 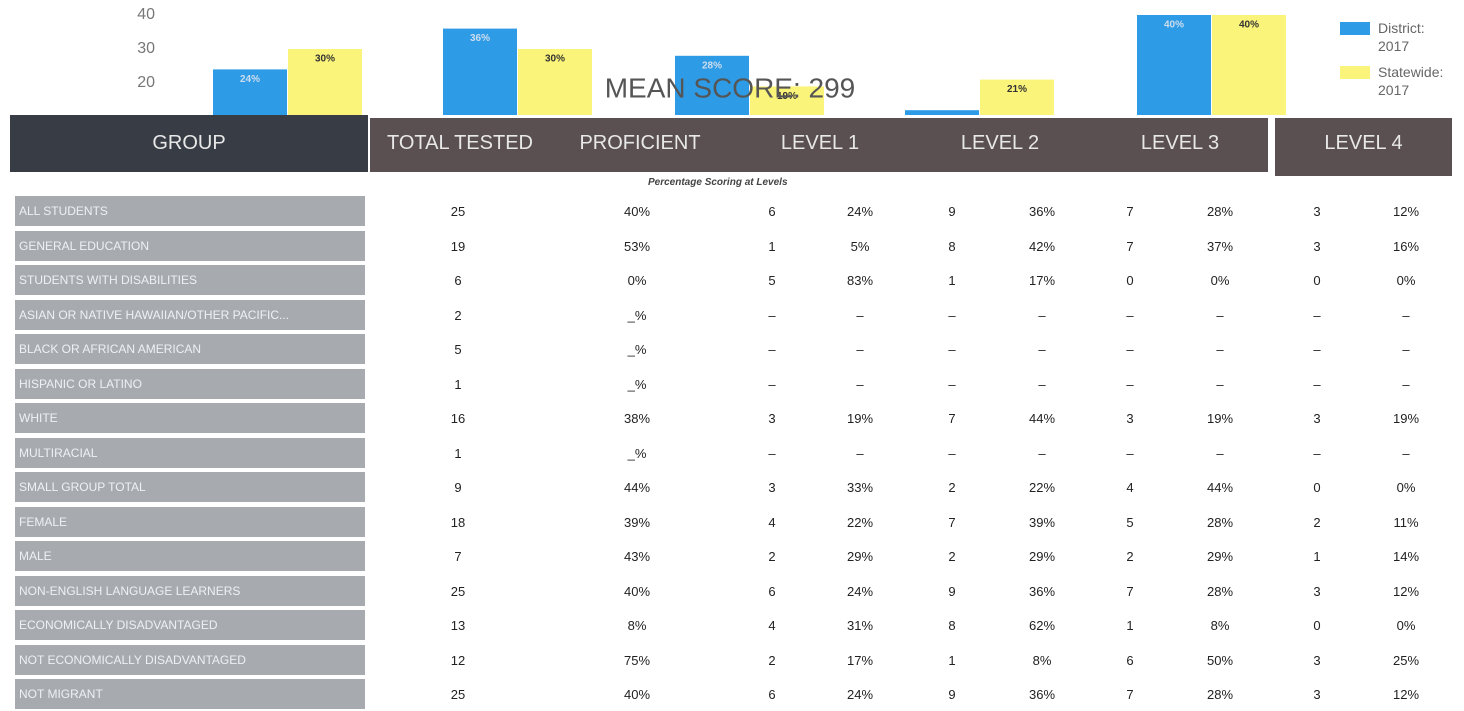 What do you see at coordinates (190, 625) in the screenshot?
I see `group-label: ECONOMICALLY DISADVANTAGED` at bounding box center [190, 625].